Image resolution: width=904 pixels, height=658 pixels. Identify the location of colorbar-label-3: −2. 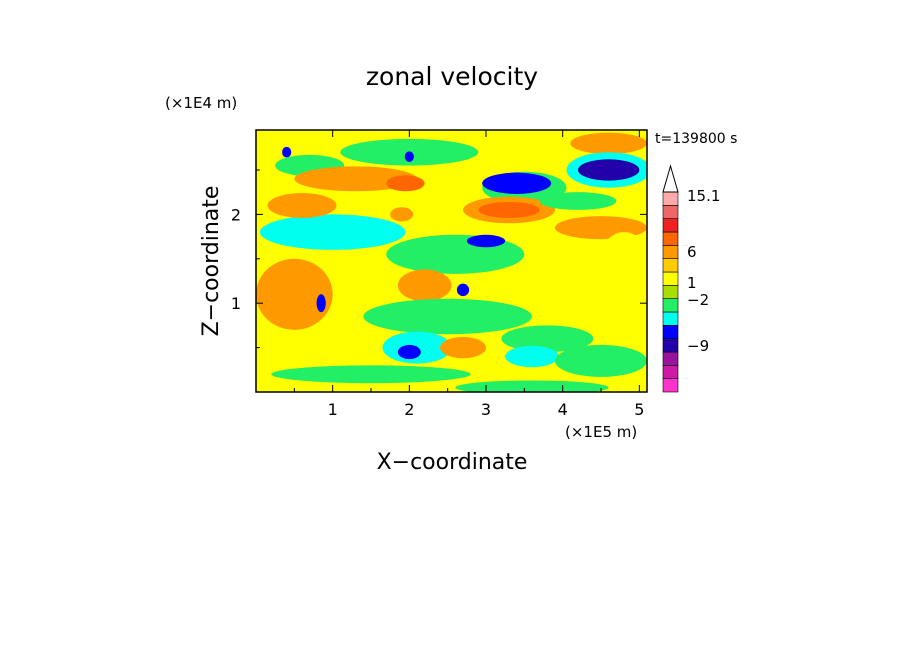
(698, 300).